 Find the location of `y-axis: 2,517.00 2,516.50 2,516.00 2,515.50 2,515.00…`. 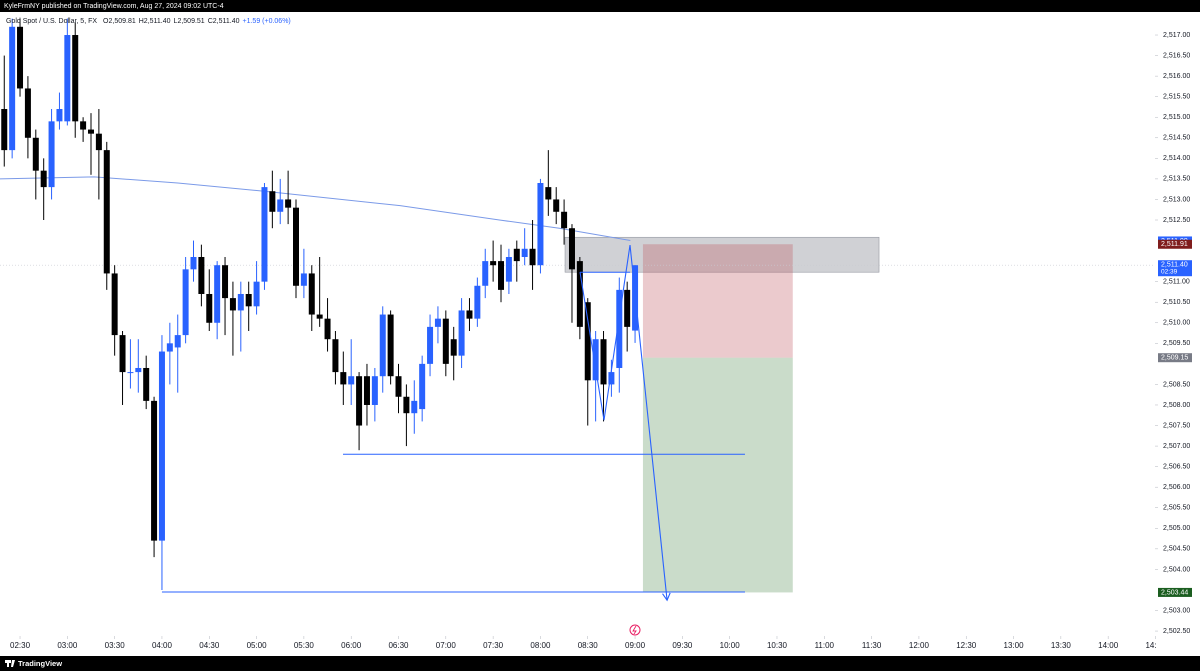

y-axis: 2,517.00 2,516.50 2,516.00 2,515.50 2,515.00… is located at coordinates (1172, 333).